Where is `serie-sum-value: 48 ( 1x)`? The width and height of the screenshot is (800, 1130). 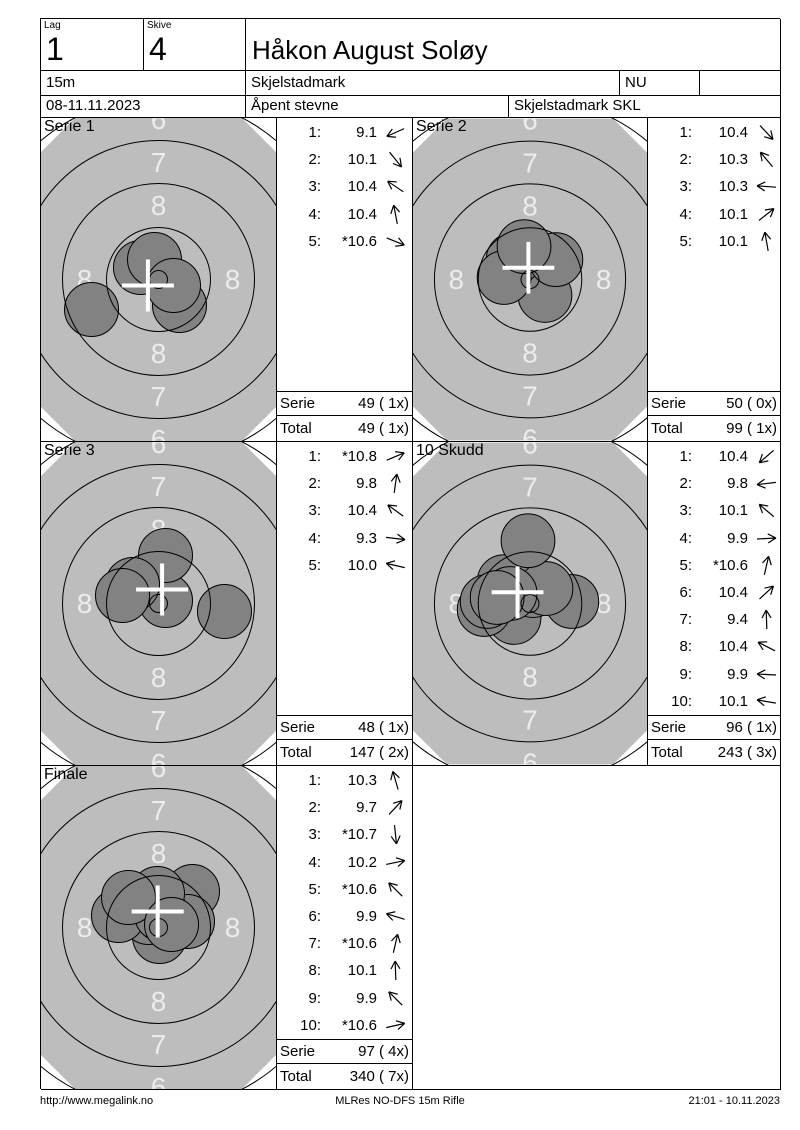 serie-sum-value: 48 ( 1x) is located at coordinates (383, 727).